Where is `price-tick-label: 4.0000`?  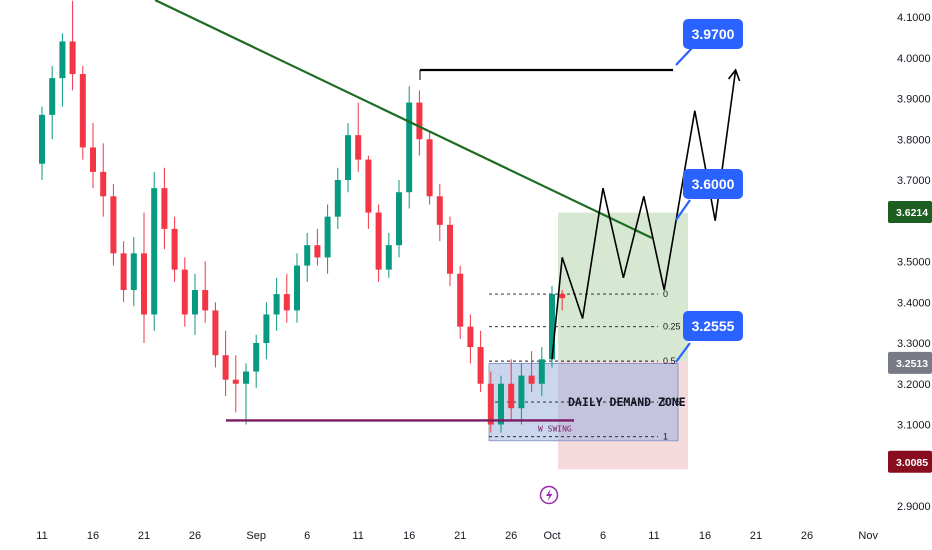 price-tick-label: 4.0000 is located at coordinates (914, 59).